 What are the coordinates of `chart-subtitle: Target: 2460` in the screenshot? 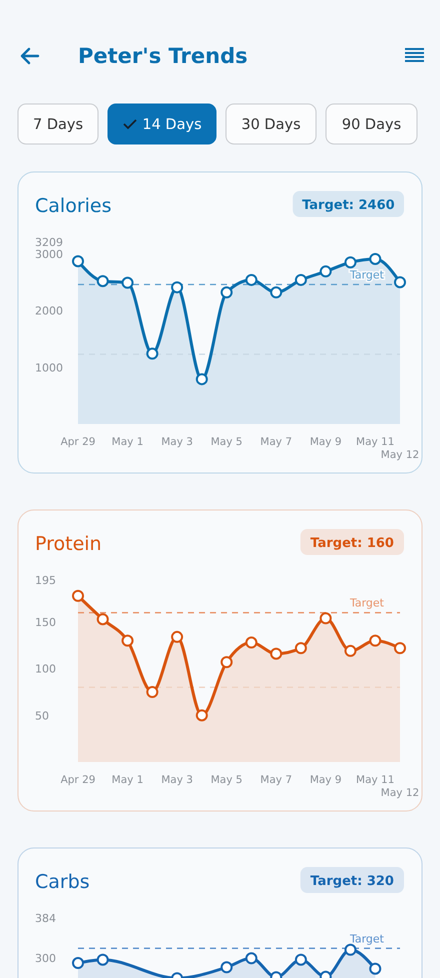 It's located at (348, 205).